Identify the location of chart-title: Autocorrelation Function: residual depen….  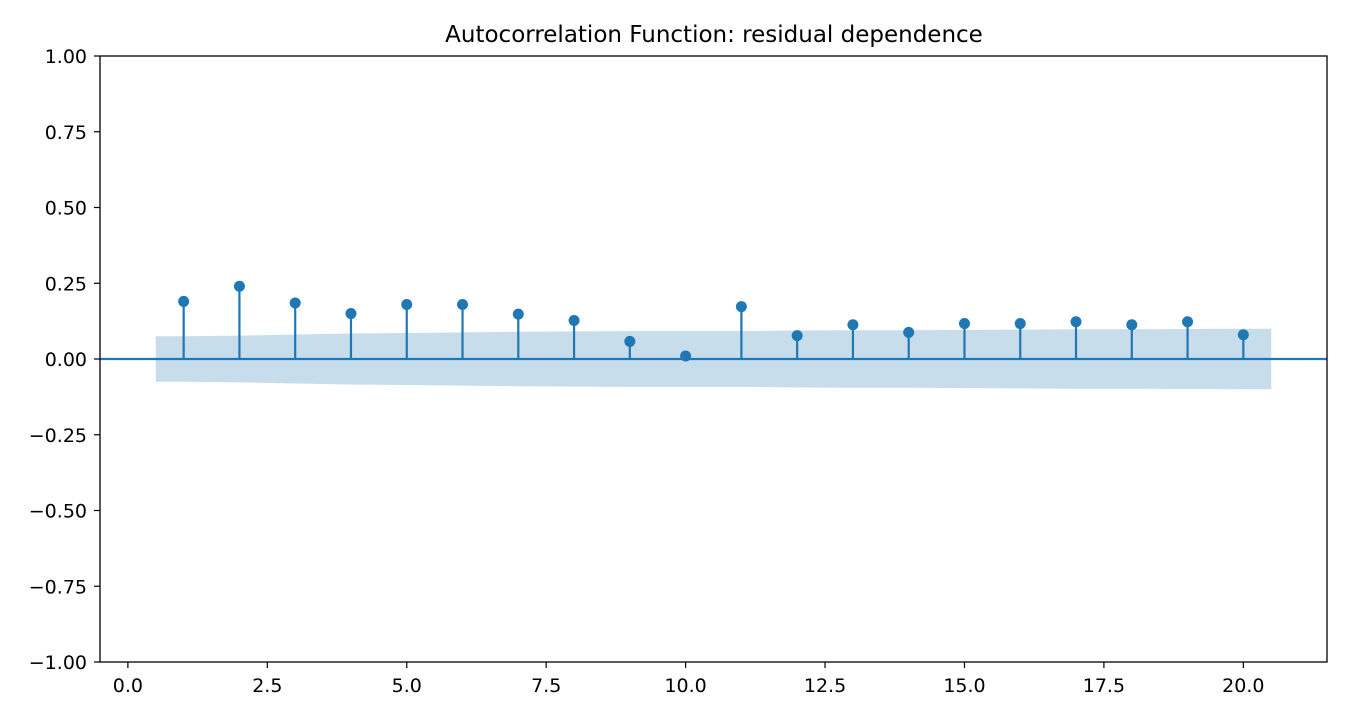
(714, 35).